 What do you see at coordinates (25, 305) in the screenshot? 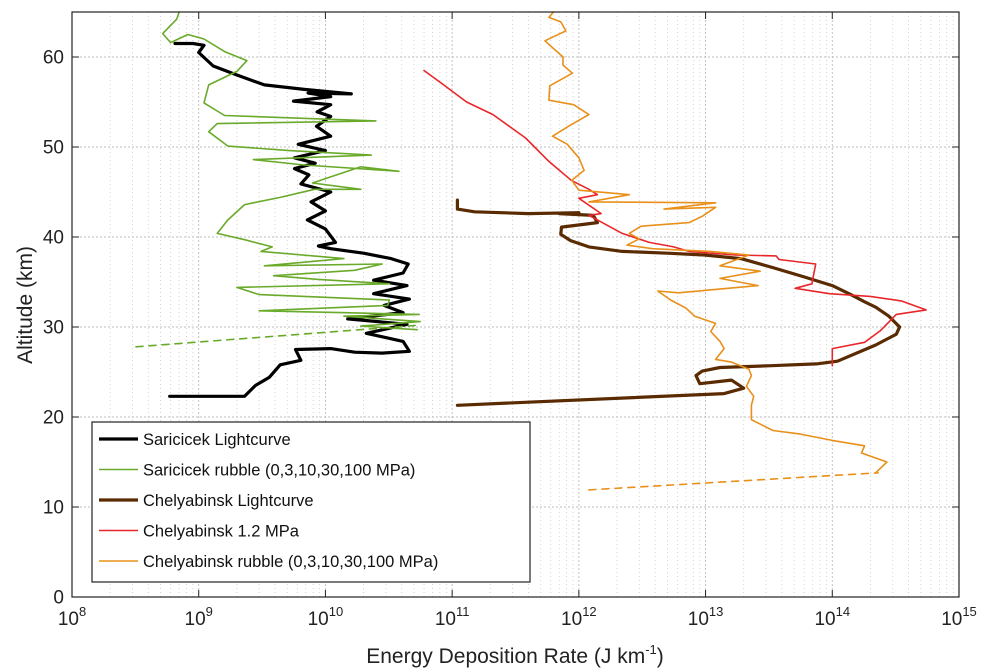
I see `y-axis-label: Altitude (km)` at bounding box center [25, 305].